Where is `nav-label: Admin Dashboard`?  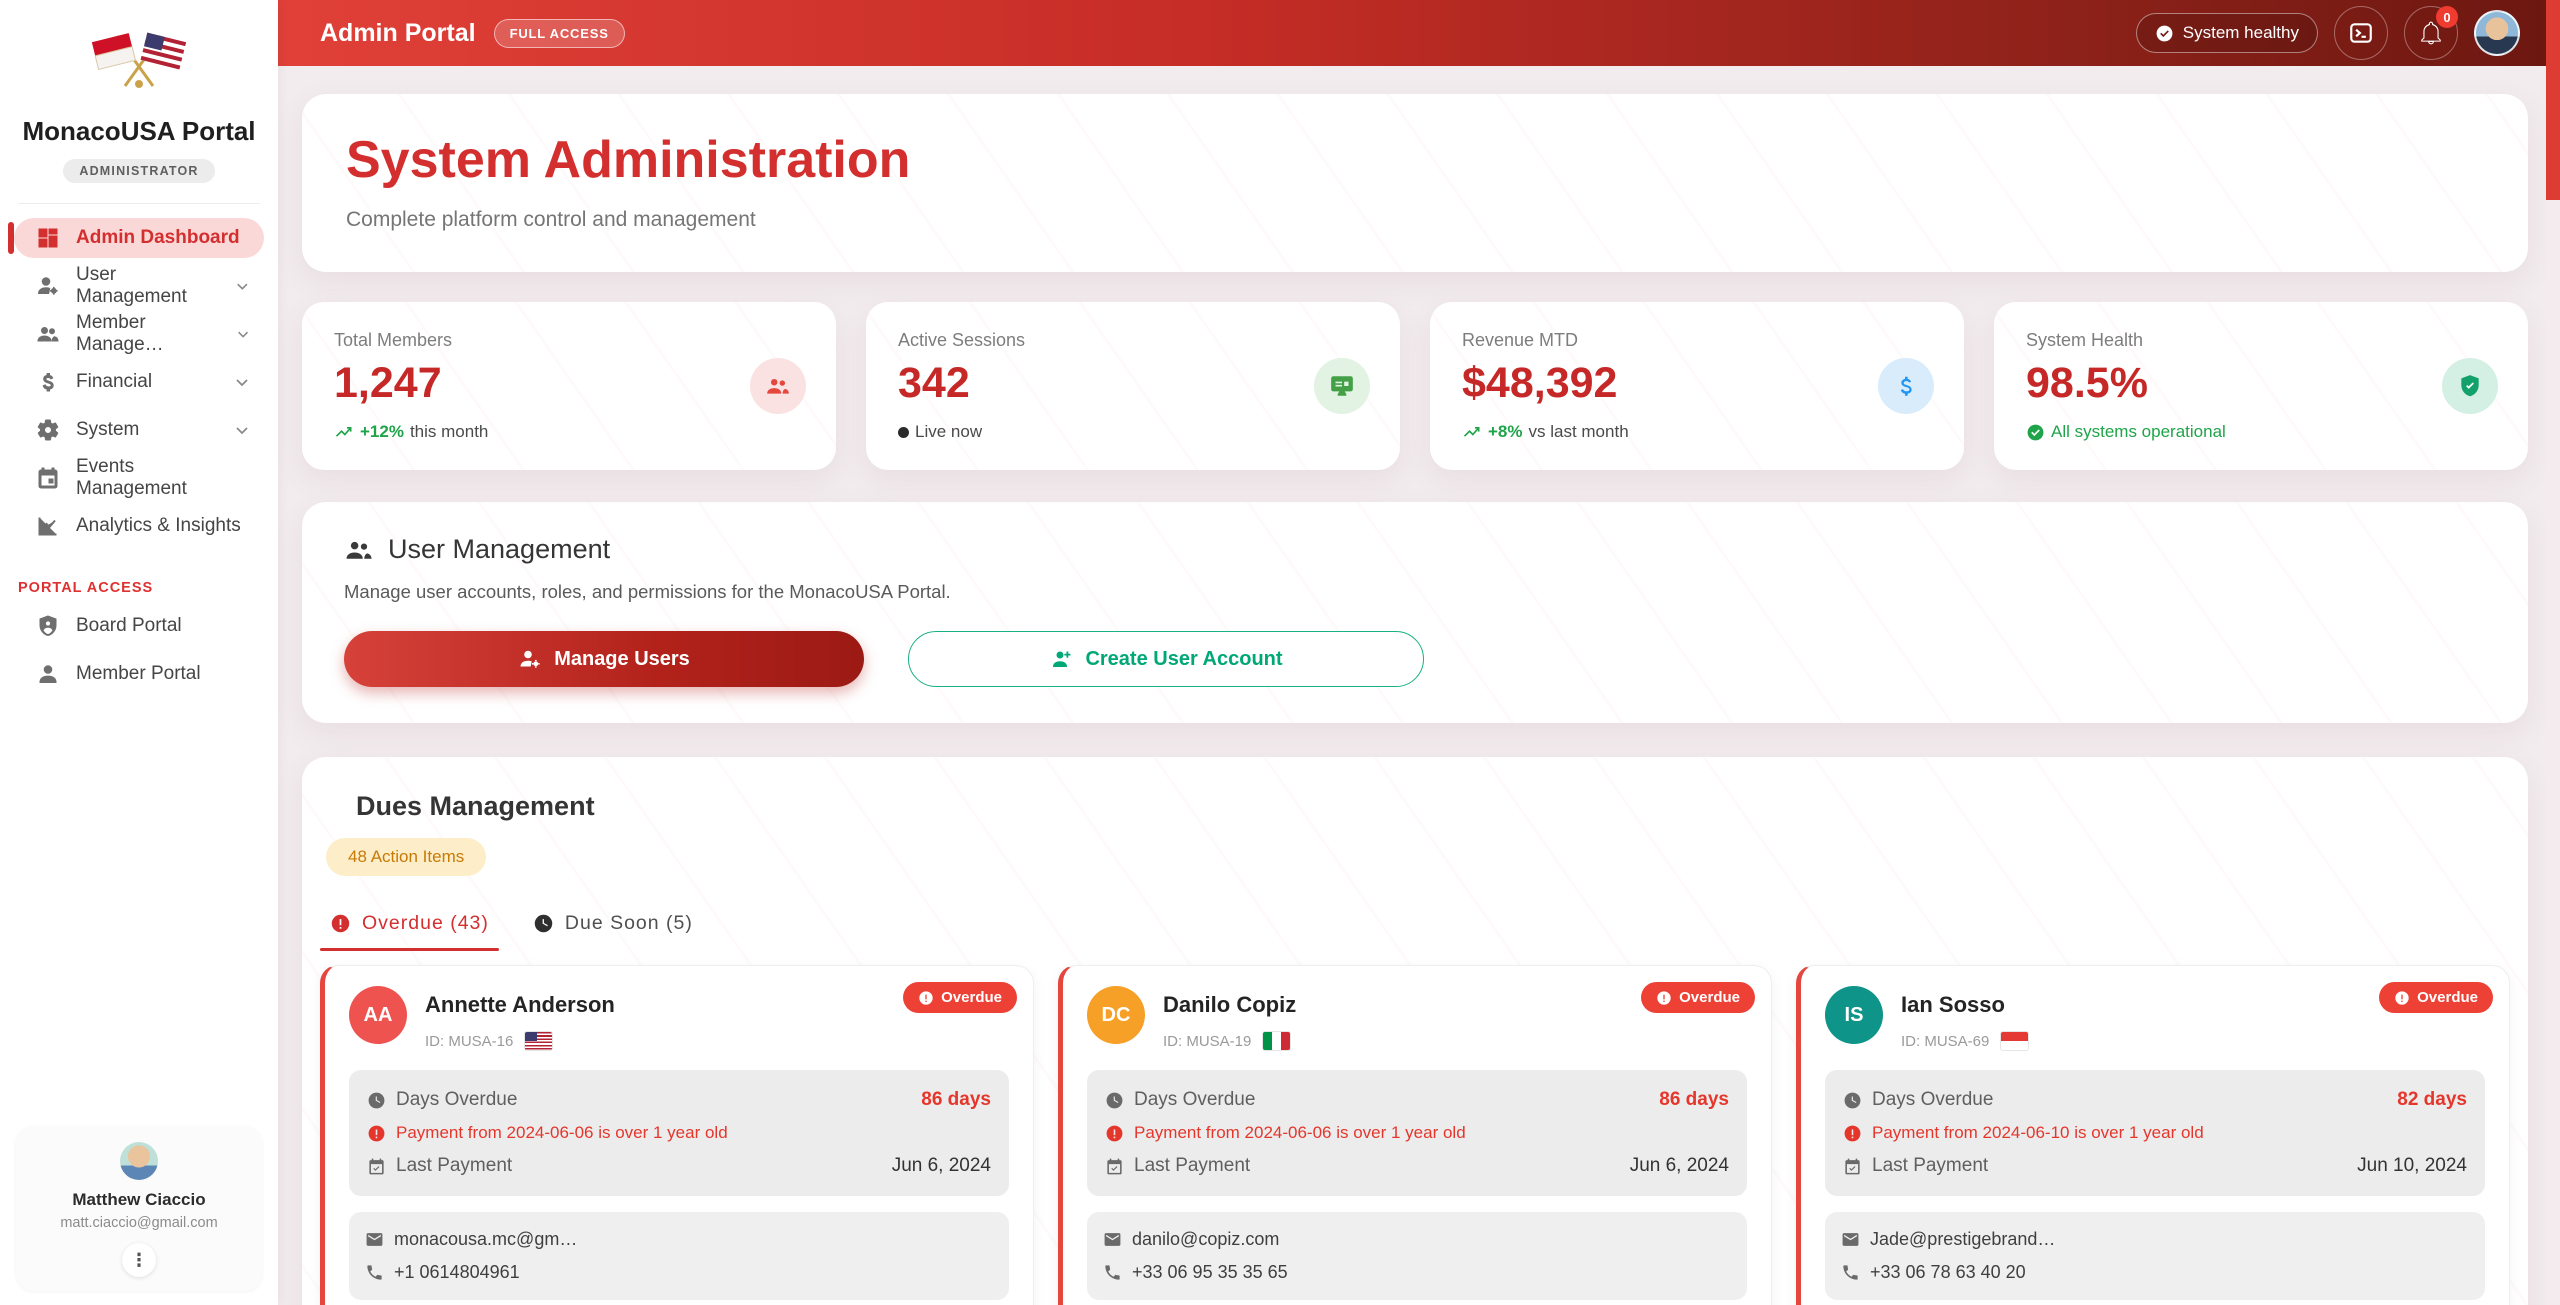 nav-label: Admin Dashboard is located at coordinates (158, 237).